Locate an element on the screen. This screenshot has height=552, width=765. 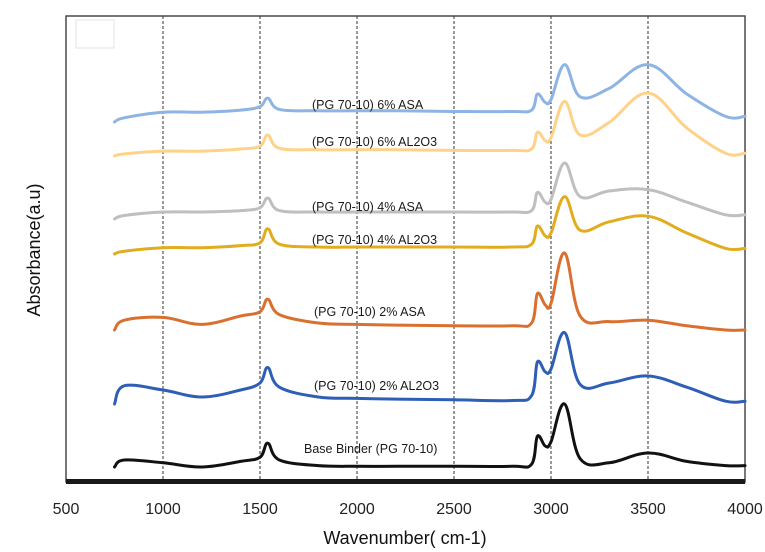
y-axis-title: Absorbance(a.u) is located at coordinates (34, 249).